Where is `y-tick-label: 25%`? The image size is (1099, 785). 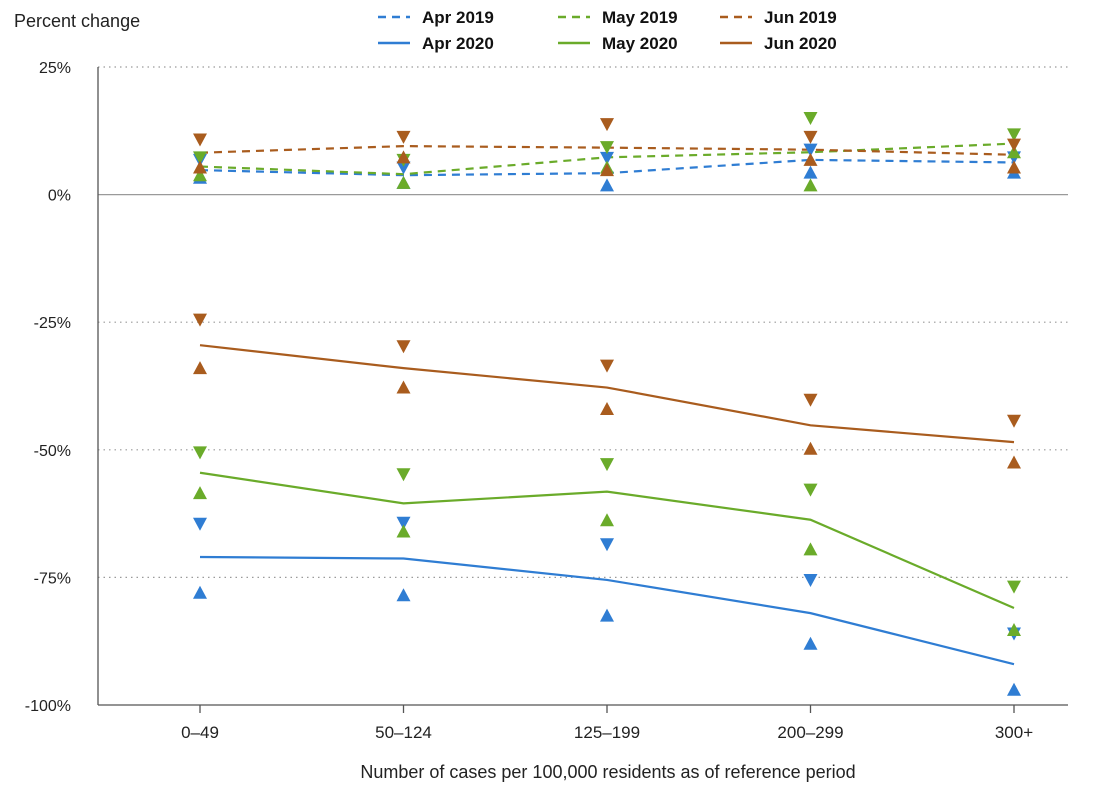
y-tick-label: 25% is located at coordinates (55, 68).